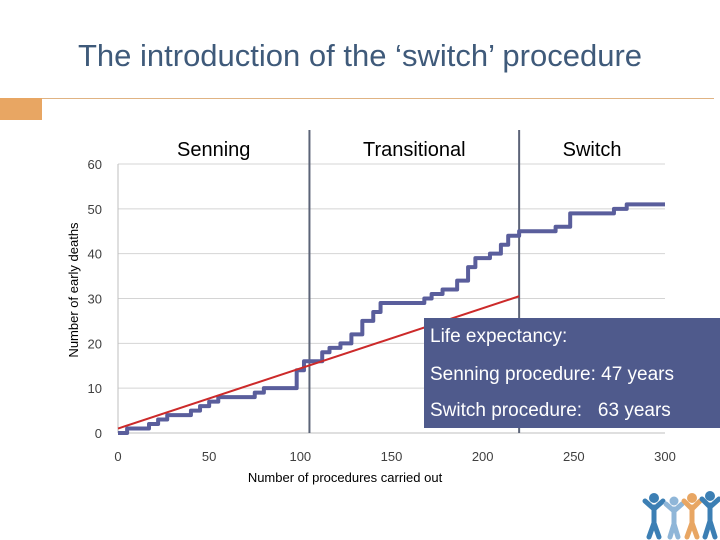  Describe the element at coordinates (552, 374) in the screenshot. I see `senning-life-expectancy: Senning procedure: 47 years` at that location.